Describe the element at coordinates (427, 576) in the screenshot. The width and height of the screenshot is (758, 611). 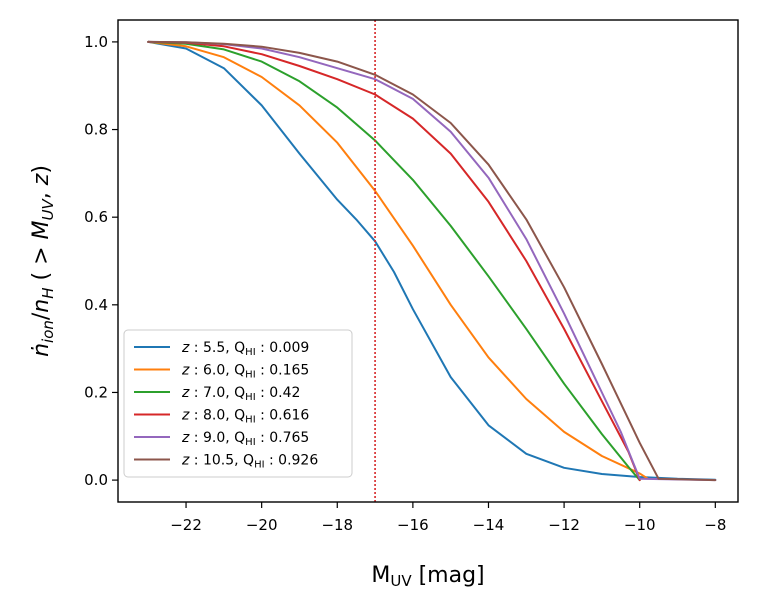
I see `x-axis-label: MUV [mag]` at that location.